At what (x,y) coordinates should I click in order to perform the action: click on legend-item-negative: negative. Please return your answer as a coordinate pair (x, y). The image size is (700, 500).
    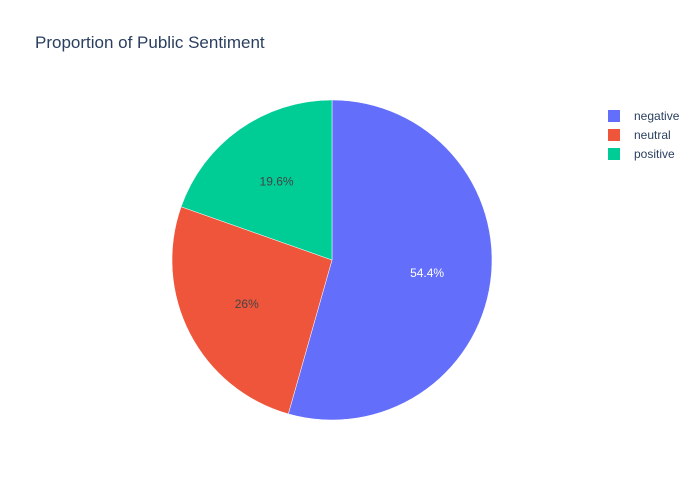
    Looking at the image, I should click on (643, 115).